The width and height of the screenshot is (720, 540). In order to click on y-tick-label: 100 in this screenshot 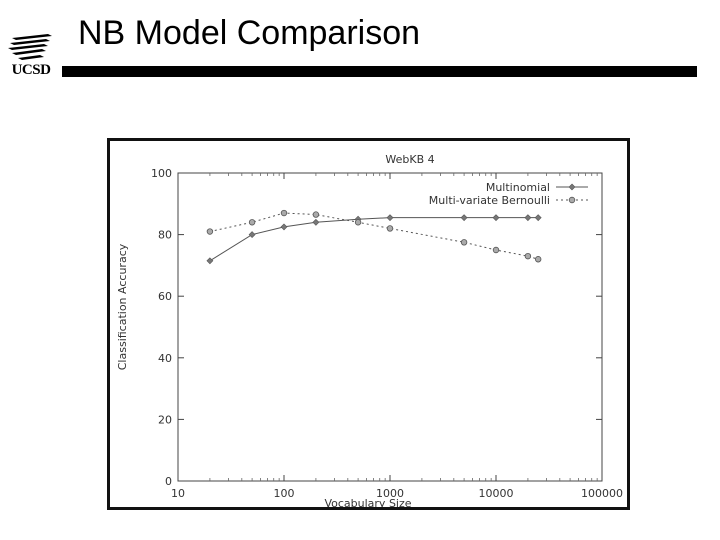, I will do `click(161, 173)`.